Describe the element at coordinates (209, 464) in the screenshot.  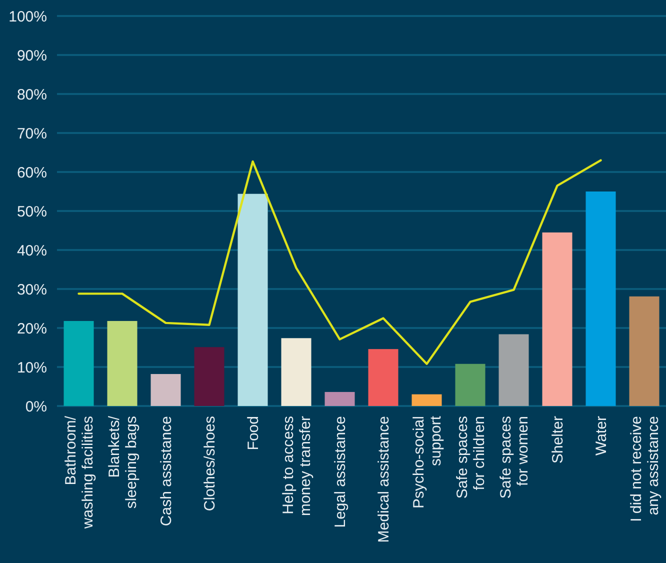
I see `x-tick-label: Clothes/shoes` at that location.